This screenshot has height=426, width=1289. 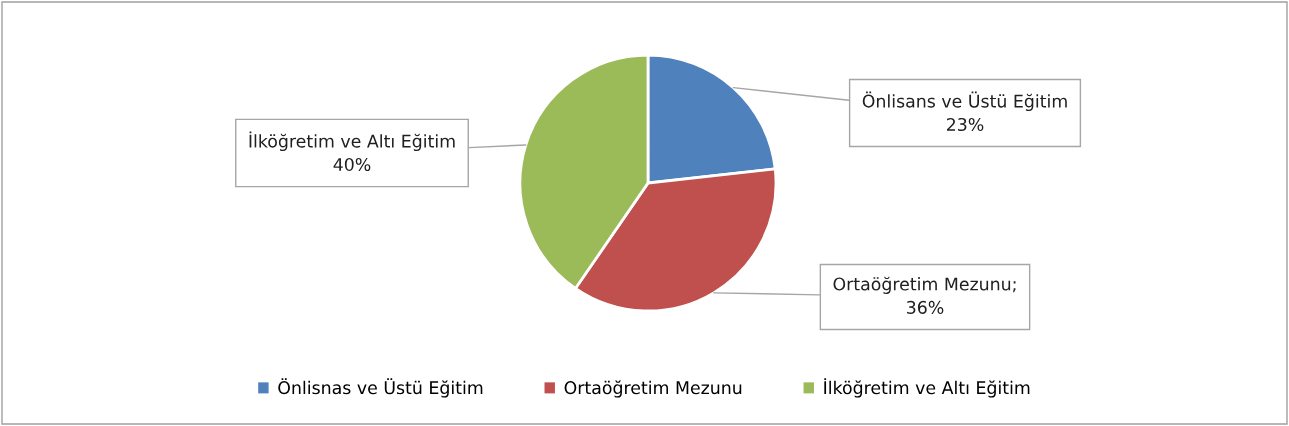 I want to click on data-label: İlköğretim ve Altı Eğitim 40%, so click(x=352, y=151).